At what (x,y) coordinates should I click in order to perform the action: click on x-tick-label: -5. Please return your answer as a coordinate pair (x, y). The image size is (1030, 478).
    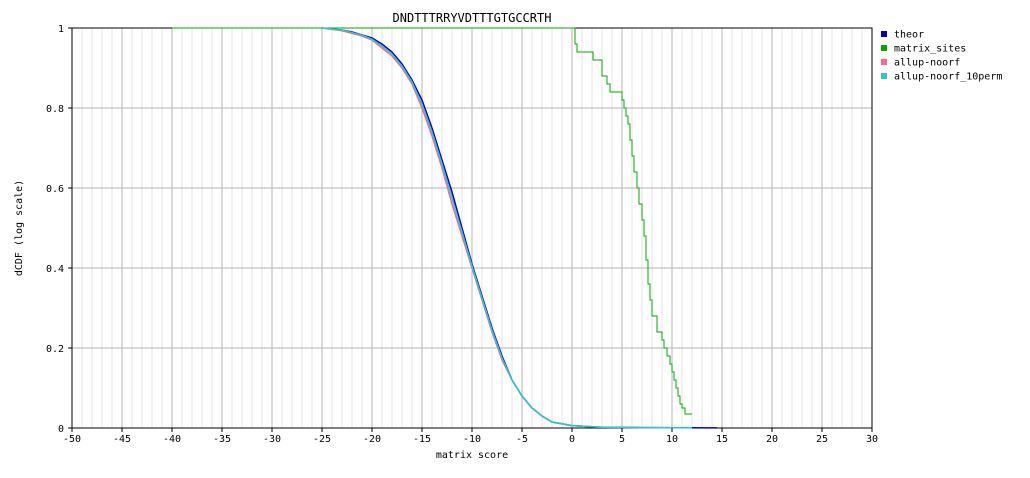
    Looking at the image, I should click on (522, 439).